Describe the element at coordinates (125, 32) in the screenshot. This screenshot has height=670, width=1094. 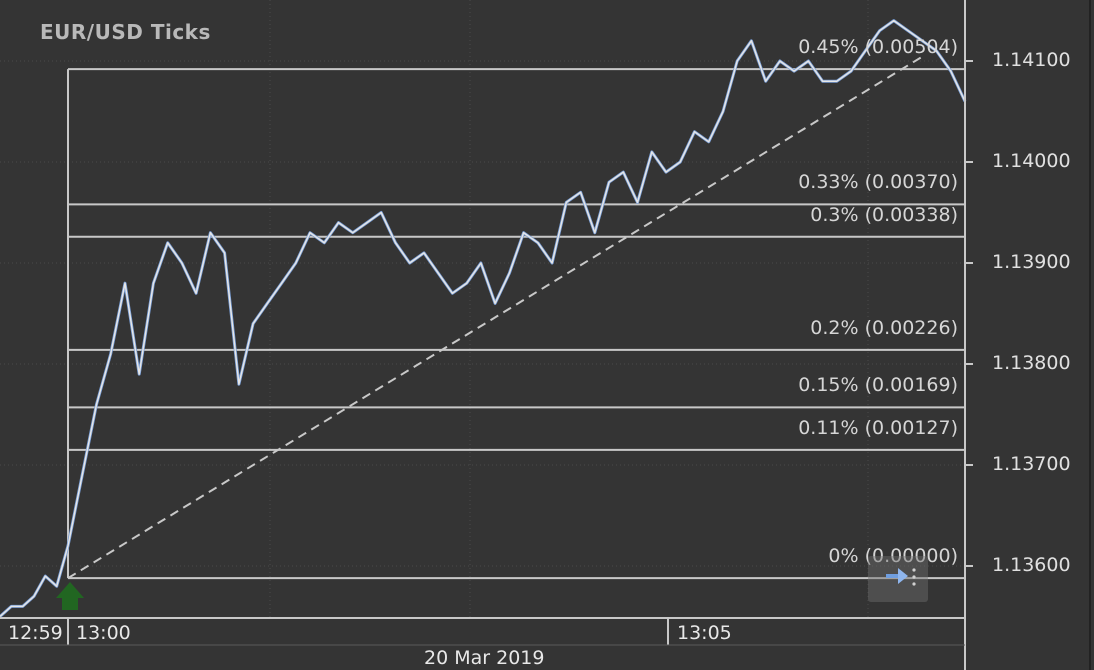
I see `chart-title: EUR/USD Ticks` at that location.